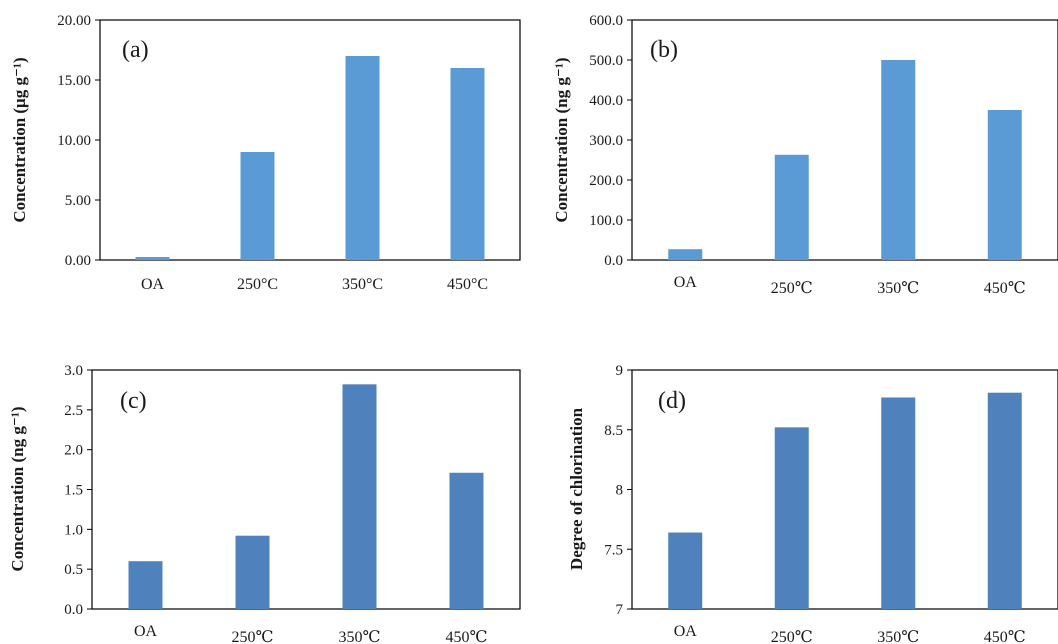 This screenshot has width=1058, height=644. Describe the element at coordinates (133, 401) in the screenshot. I see `panel-label: (c)` at that location.